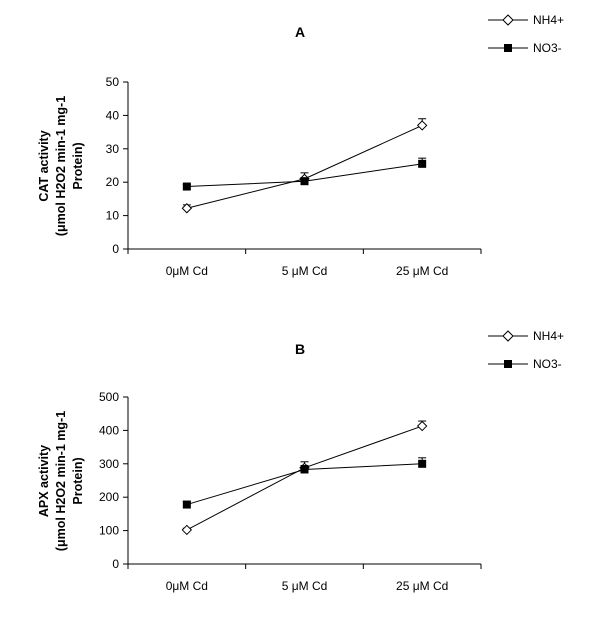 The image size is (600, 633). Describe the element at coordinates (109, 497) in the screenshot. I see `y-tick-label: 200` at that location.